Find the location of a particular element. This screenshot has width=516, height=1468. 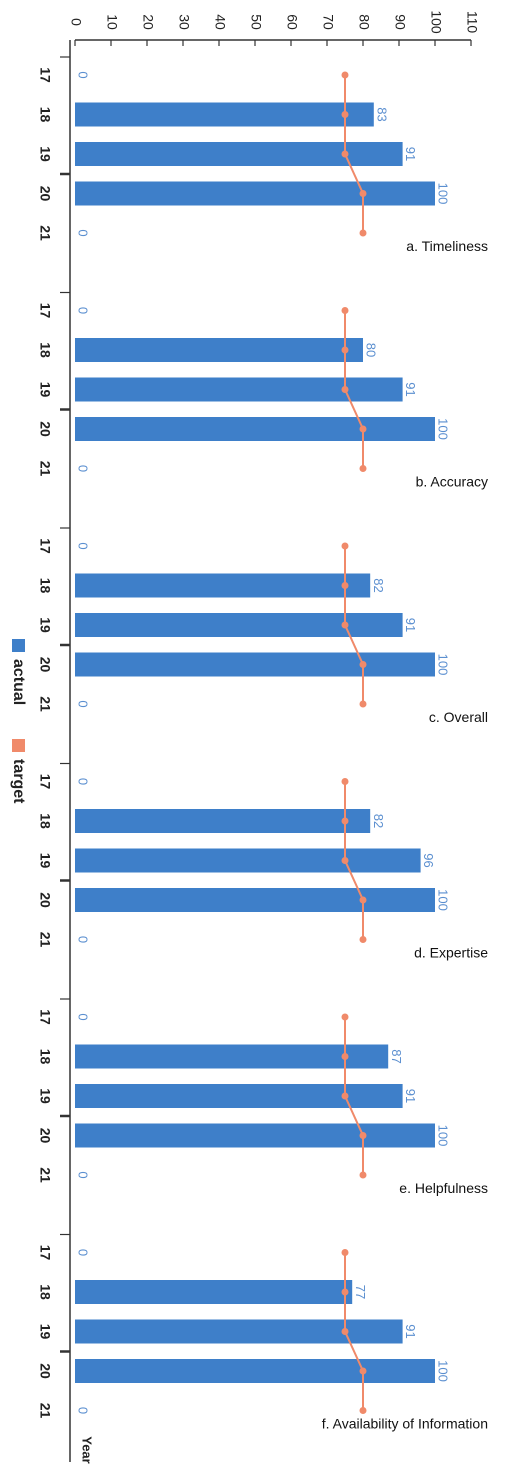

legend-label: target is located at coordinates (18, 781).